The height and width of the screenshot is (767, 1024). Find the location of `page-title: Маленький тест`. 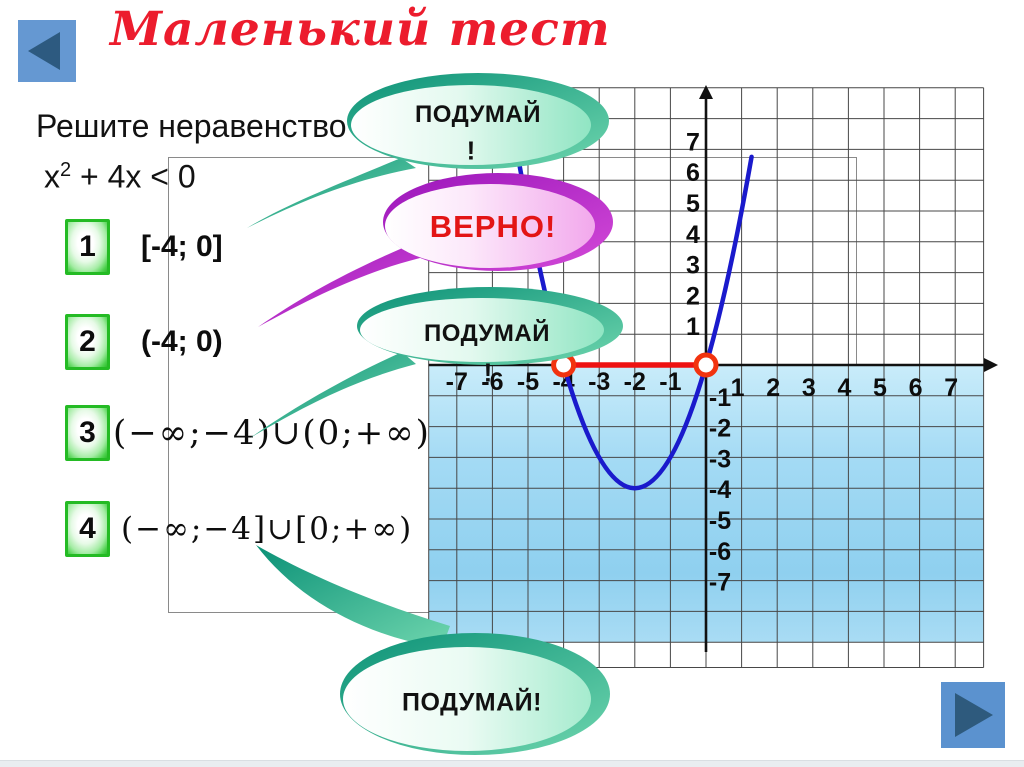

page-title: Маленький тест is located at coordinates (360, 29).